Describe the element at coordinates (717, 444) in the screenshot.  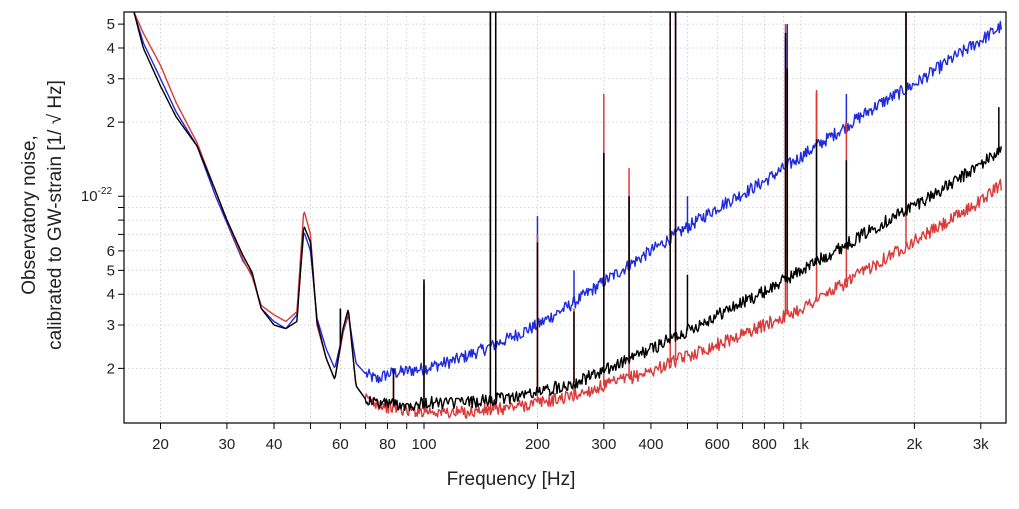
I see `x-tick-label: 600` at that location.